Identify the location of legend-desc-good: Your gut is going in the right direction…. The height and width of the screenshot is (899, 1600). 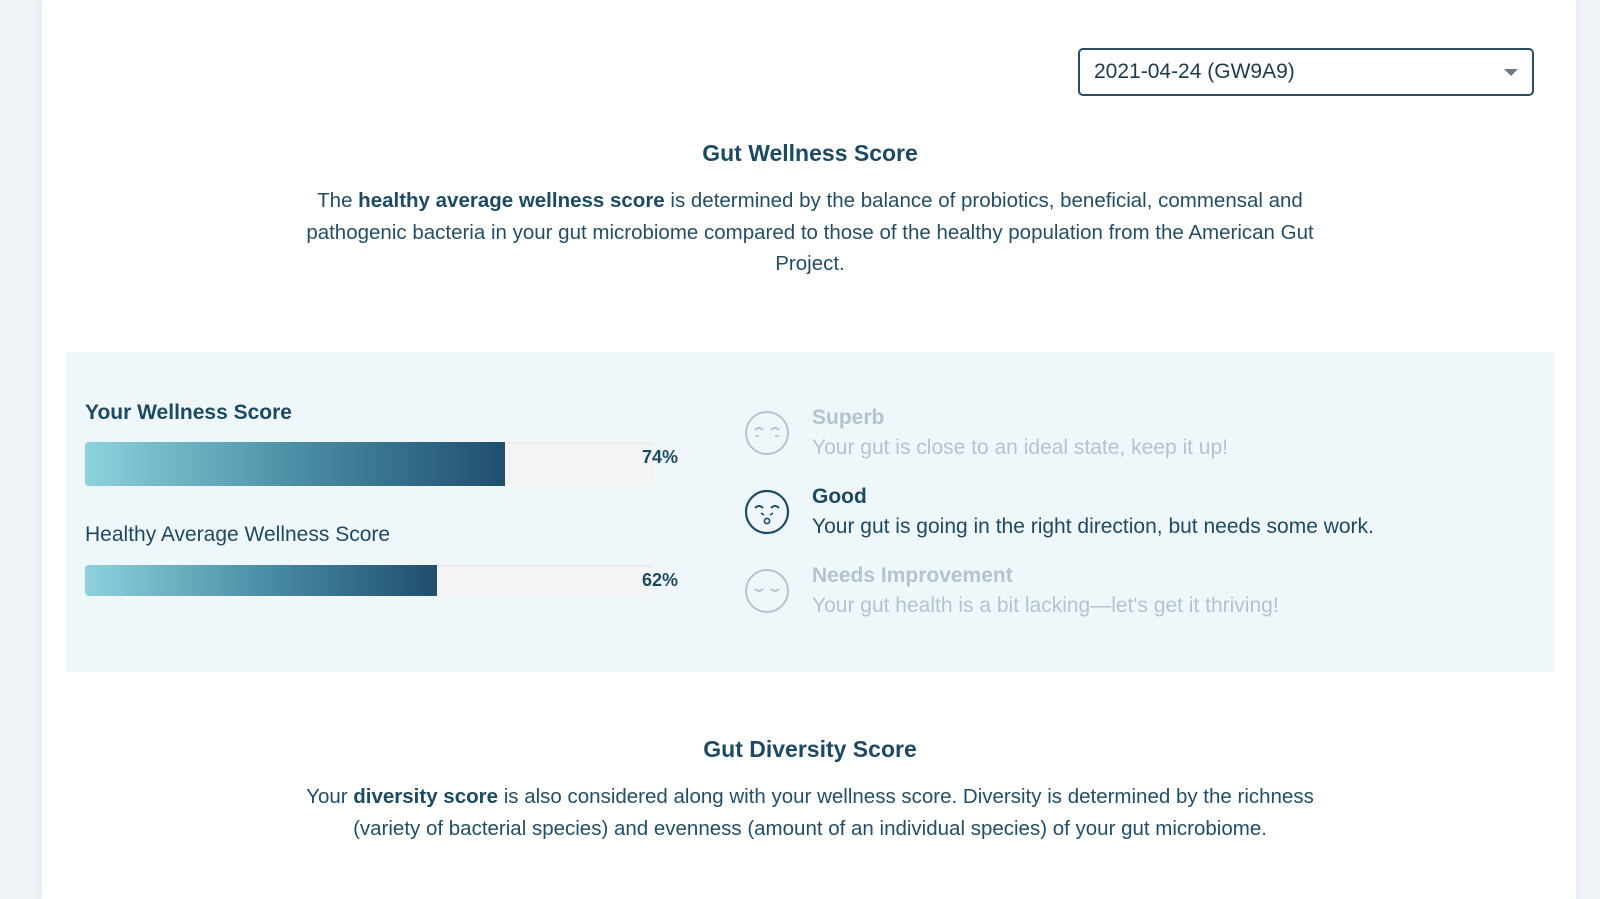
(1093, 526).